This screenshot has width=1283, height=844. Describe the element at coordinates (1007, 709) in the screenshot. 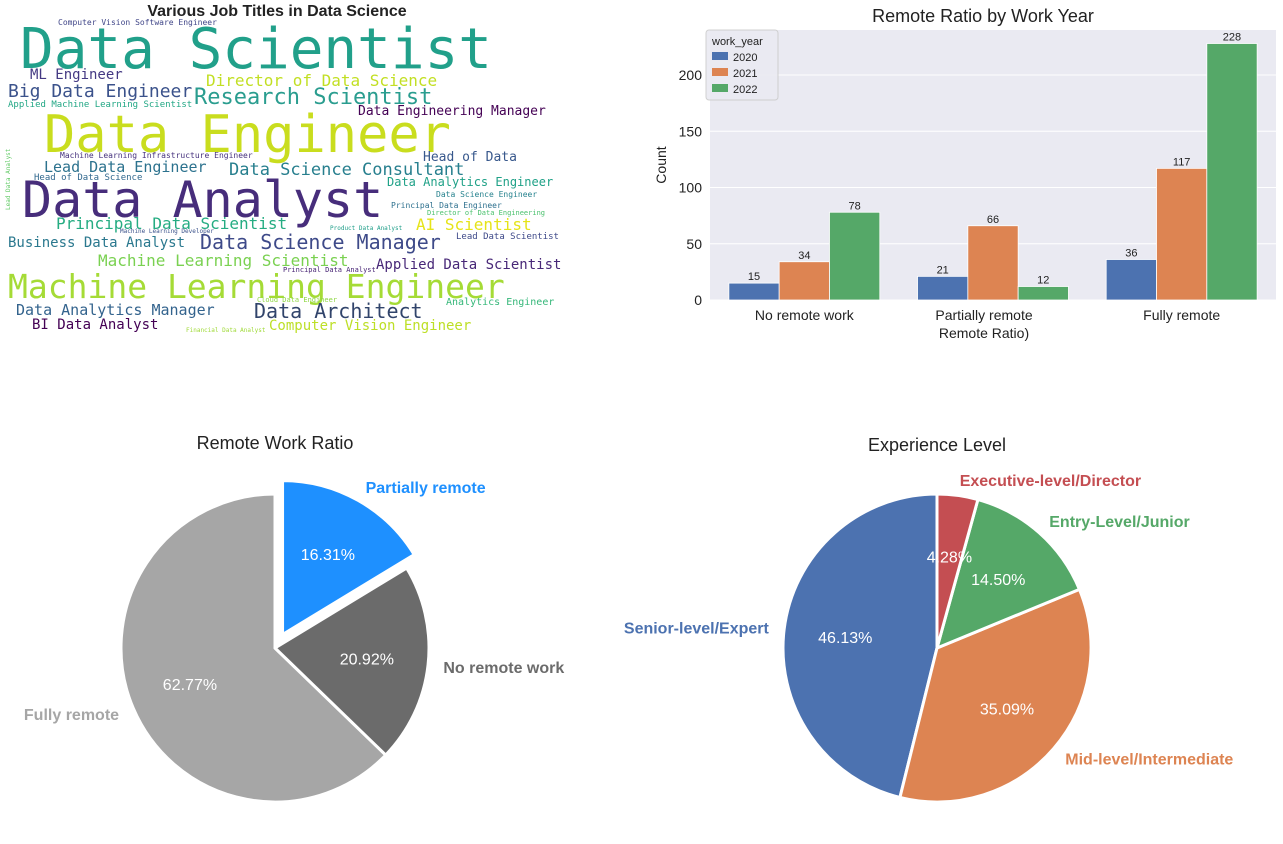

I see `pie-pct-label: 35.09%` at that location.